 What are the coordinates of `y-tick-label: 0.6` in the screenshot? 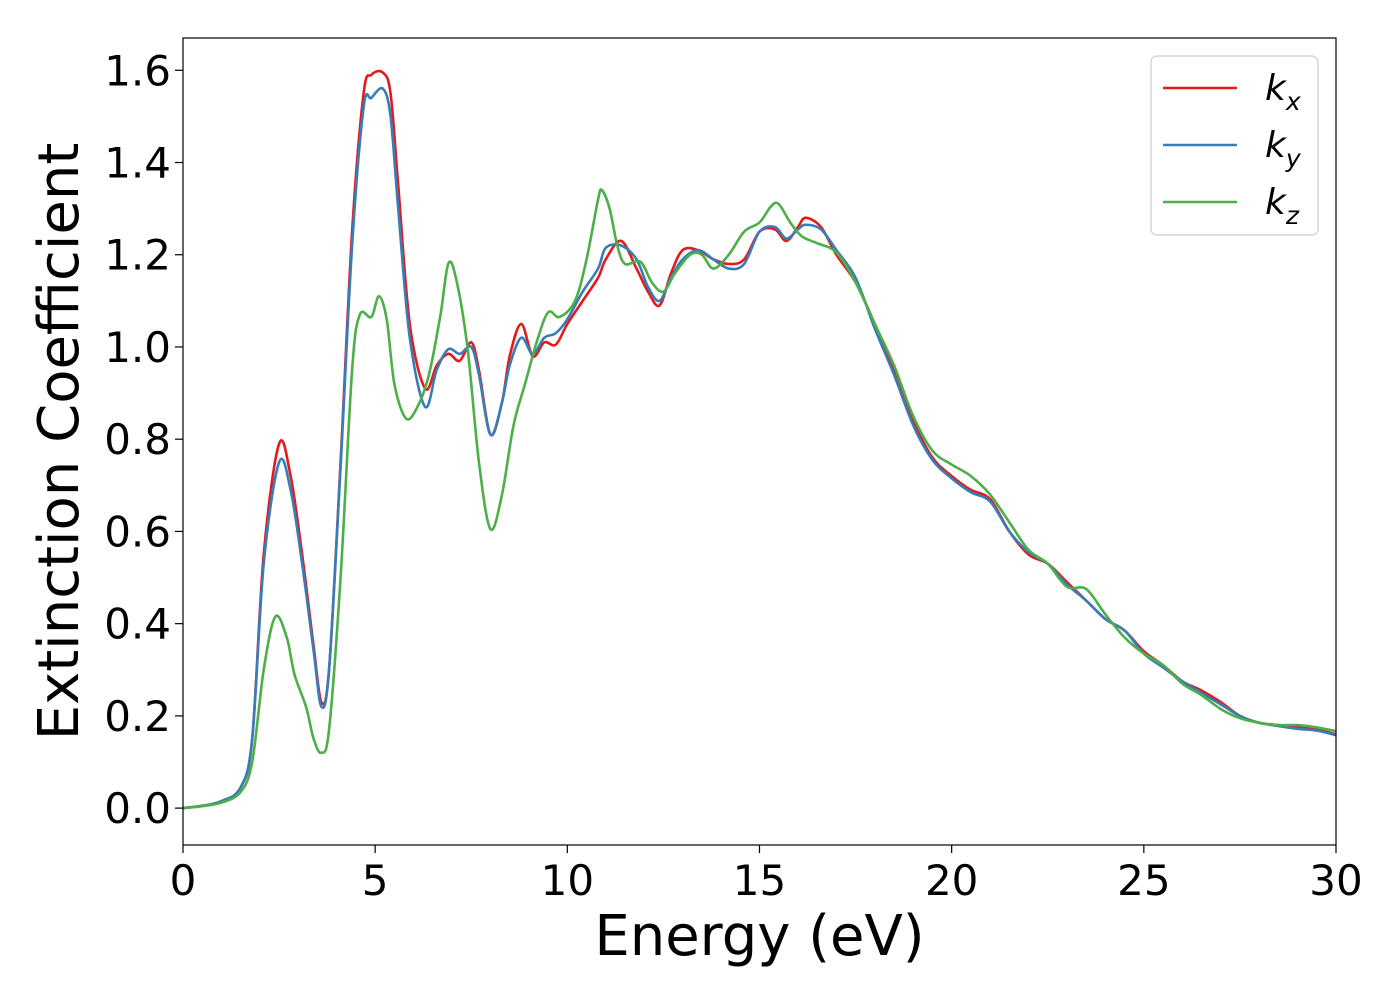 It's located at (137, 531).